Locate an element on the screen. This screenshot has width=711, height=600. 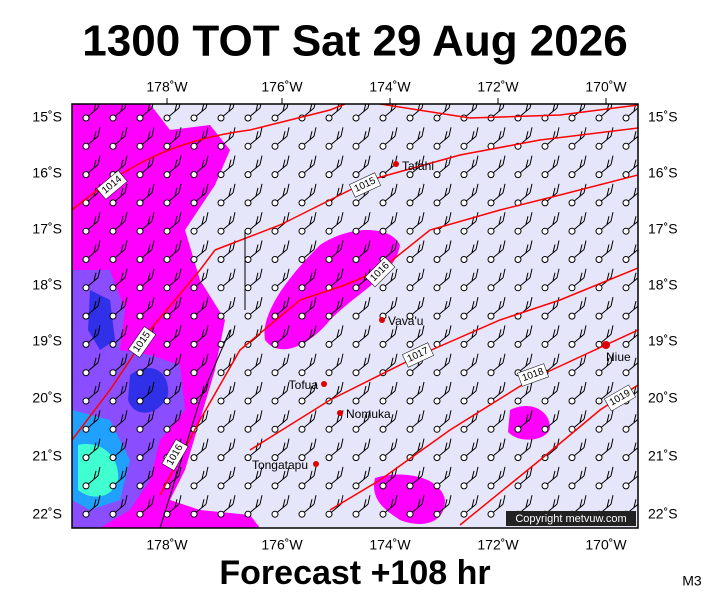
lon-label: 172˚W is located at coordinates (498, 545).